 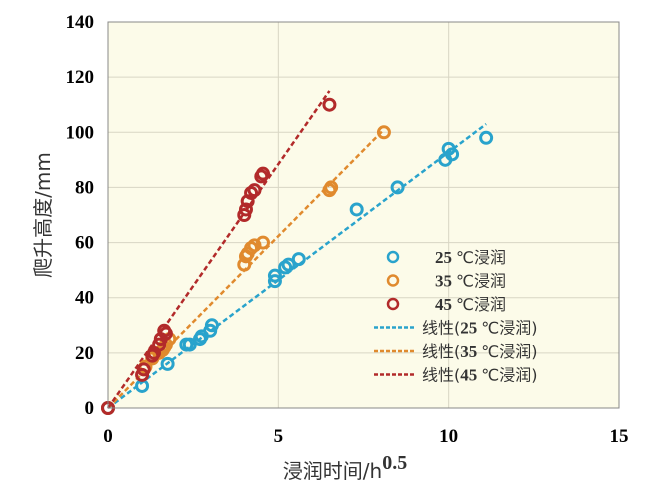 What do you see at coordinates (84, 187) in the screenshot?
I see `y-tick-label: 80` at bounding box center [84, 187].